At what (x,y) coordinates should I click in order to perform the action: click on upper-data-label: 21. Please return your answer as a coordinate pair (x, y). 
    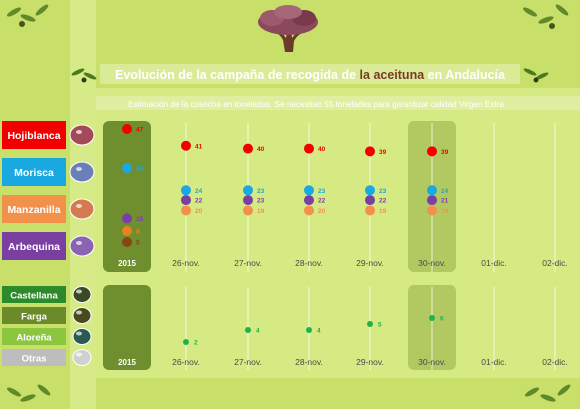
    Looking at the image, I should click on (445, 201).